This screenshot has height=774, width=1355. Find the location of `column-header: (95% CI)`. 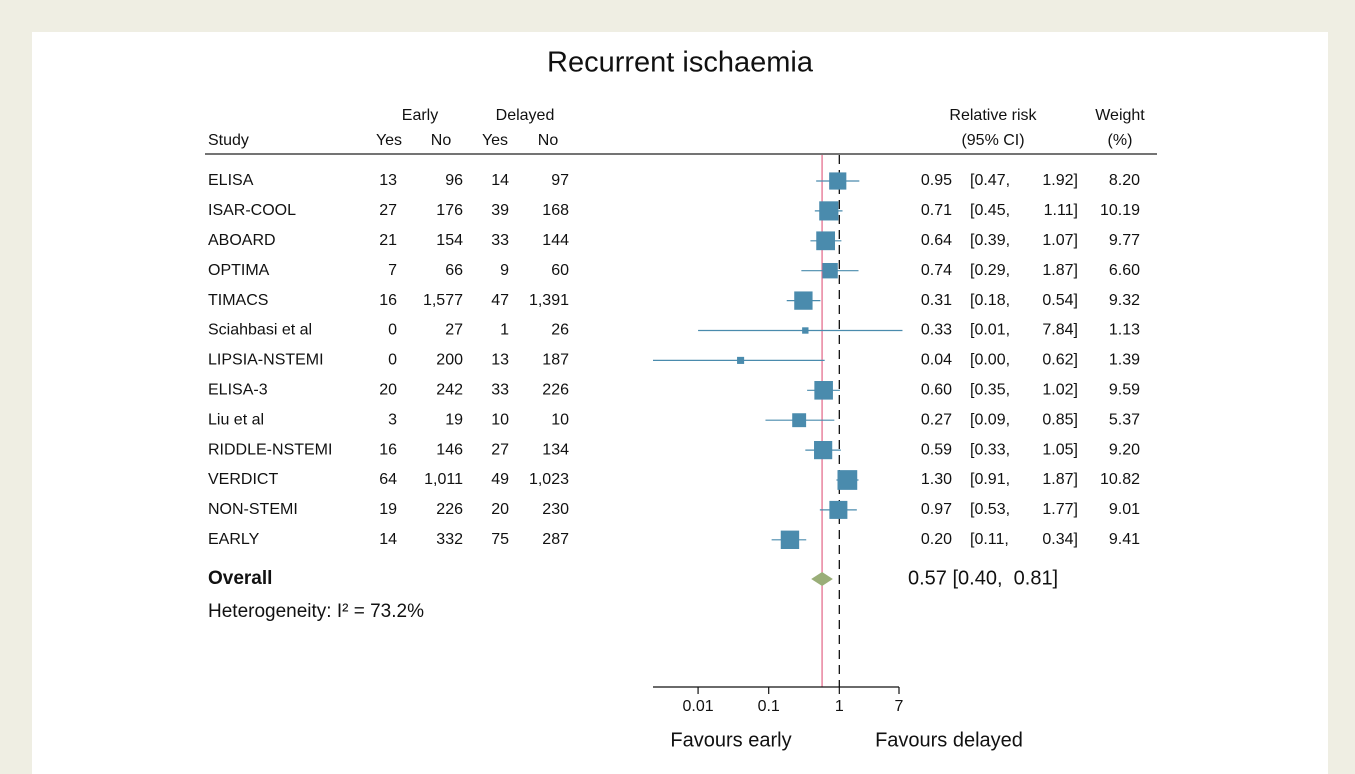

column-header: (95% CI) is located at coordinates (992, 140).